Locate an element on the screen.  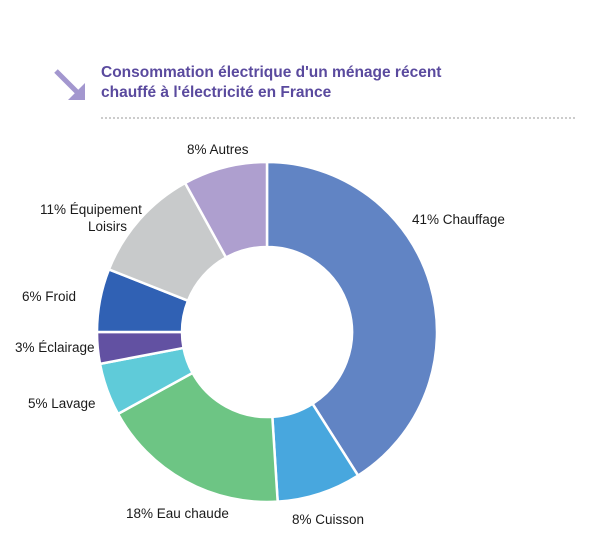
slice-label: 41% Chauffage is located at coordinates (458, 219).